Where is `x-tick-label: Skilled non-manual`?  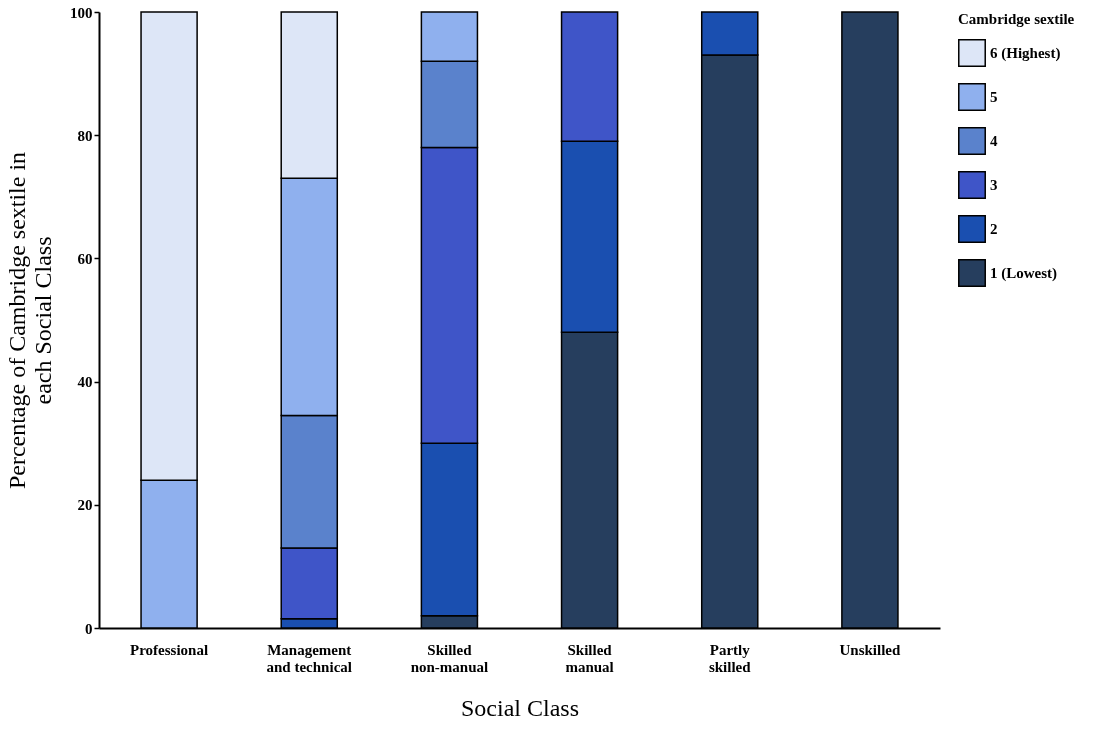 x-tick-label: Skilled non-manual is located at coordinates (449, 658).